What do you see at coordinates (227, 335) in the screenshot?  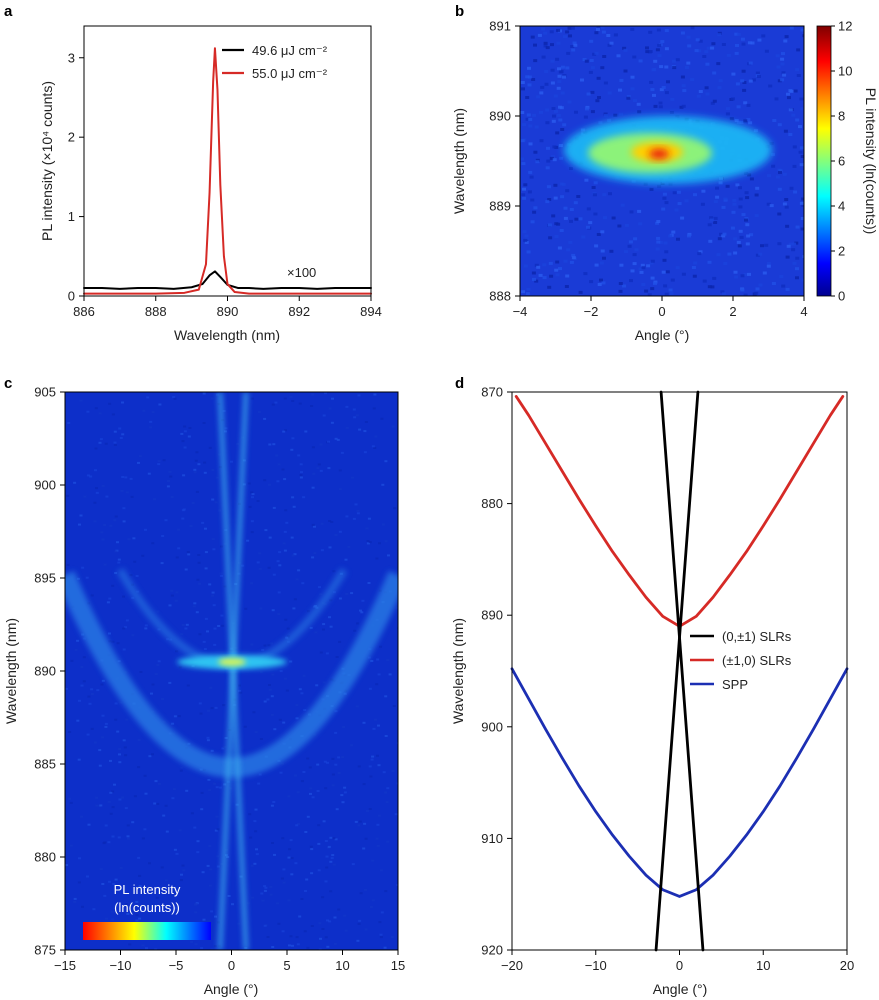 I see `panel-a-xlabel: Wavelength (nm)` at bounding box center [227, 335].